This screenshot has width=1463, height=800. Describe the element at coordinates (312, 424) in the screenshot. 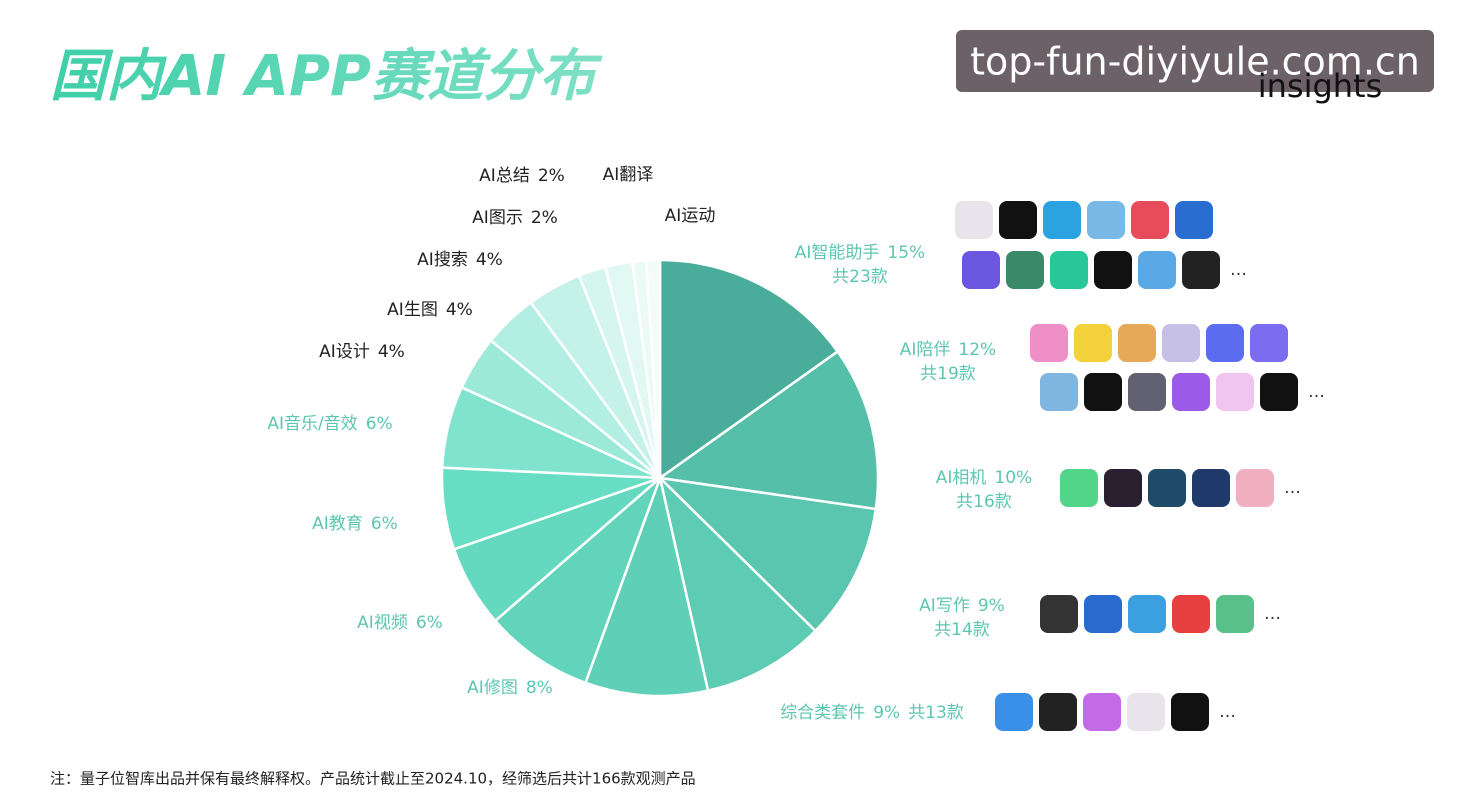

I see `category-label: AI音乐/音效` at that location.